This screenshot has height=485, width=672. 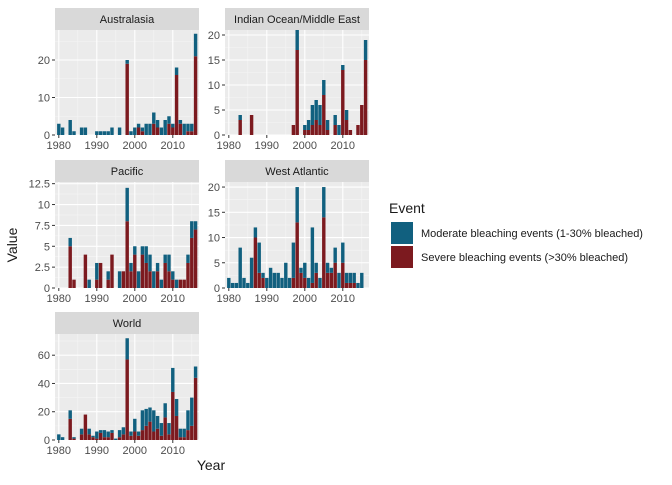 I want to click on bar-severe-1983, so click(x=70, y=429).